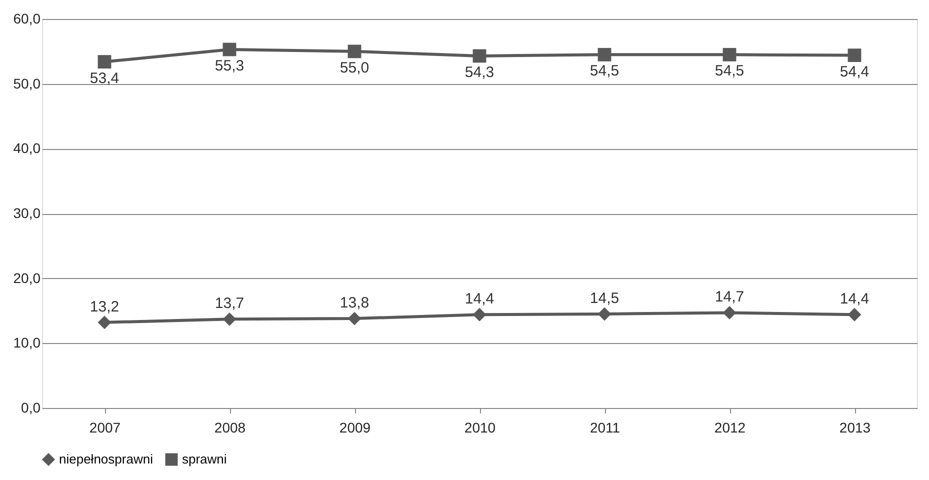  I want to click on x-tick-label: 2008, so click(230, 428).